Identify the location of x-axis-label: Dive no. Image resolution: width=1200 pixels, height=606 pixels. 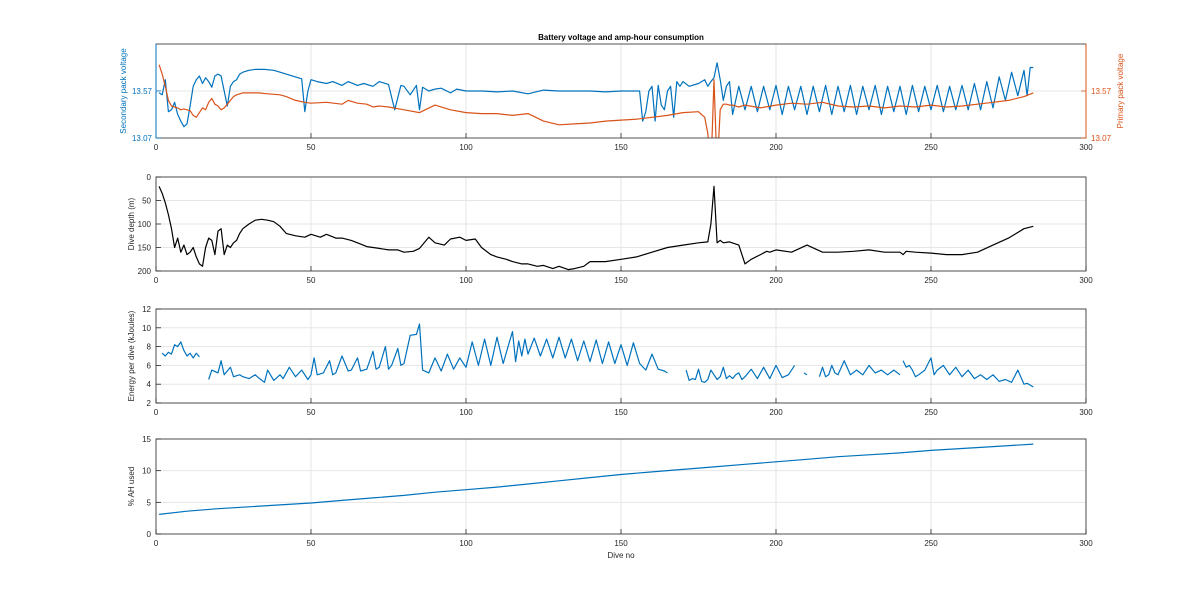
(621, 555).